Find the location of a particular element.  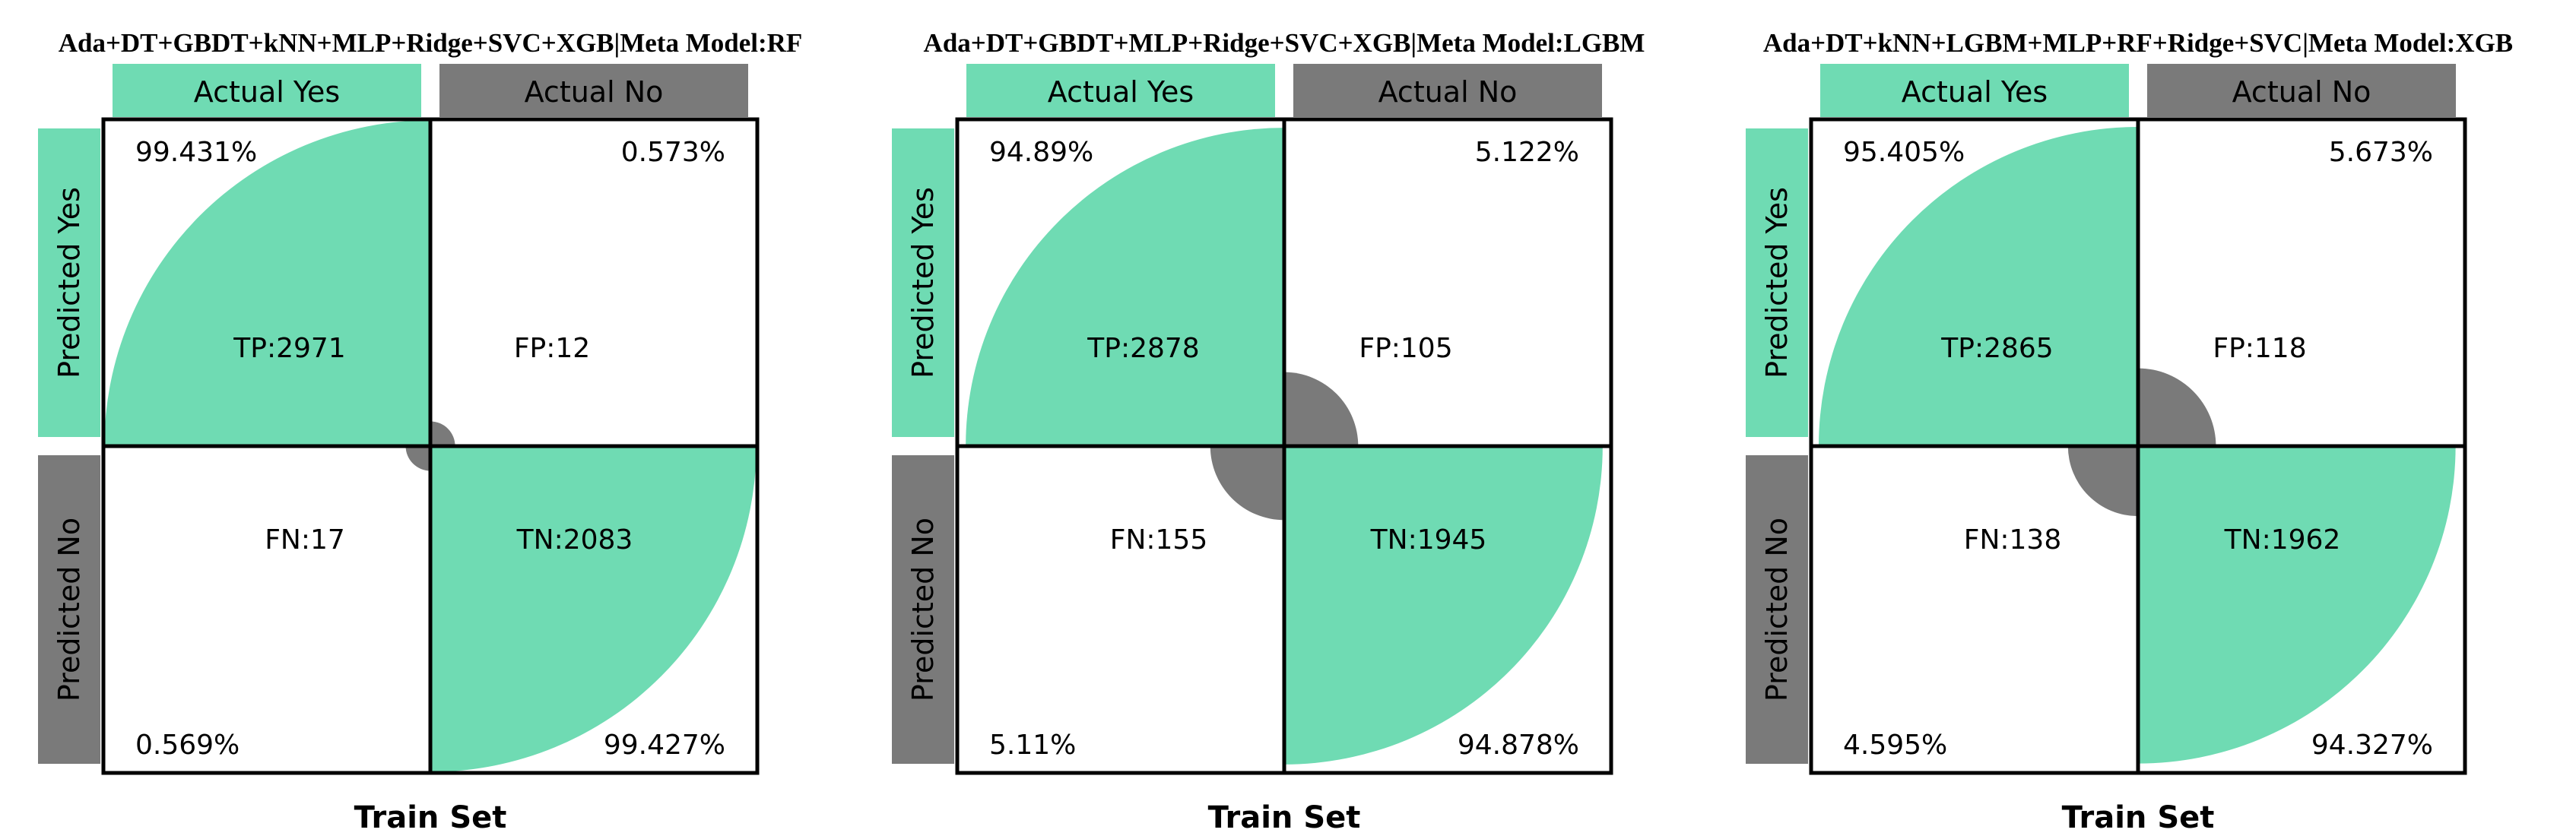

tp-count-label: TP:2878 is located at coordinates (1143, 348).